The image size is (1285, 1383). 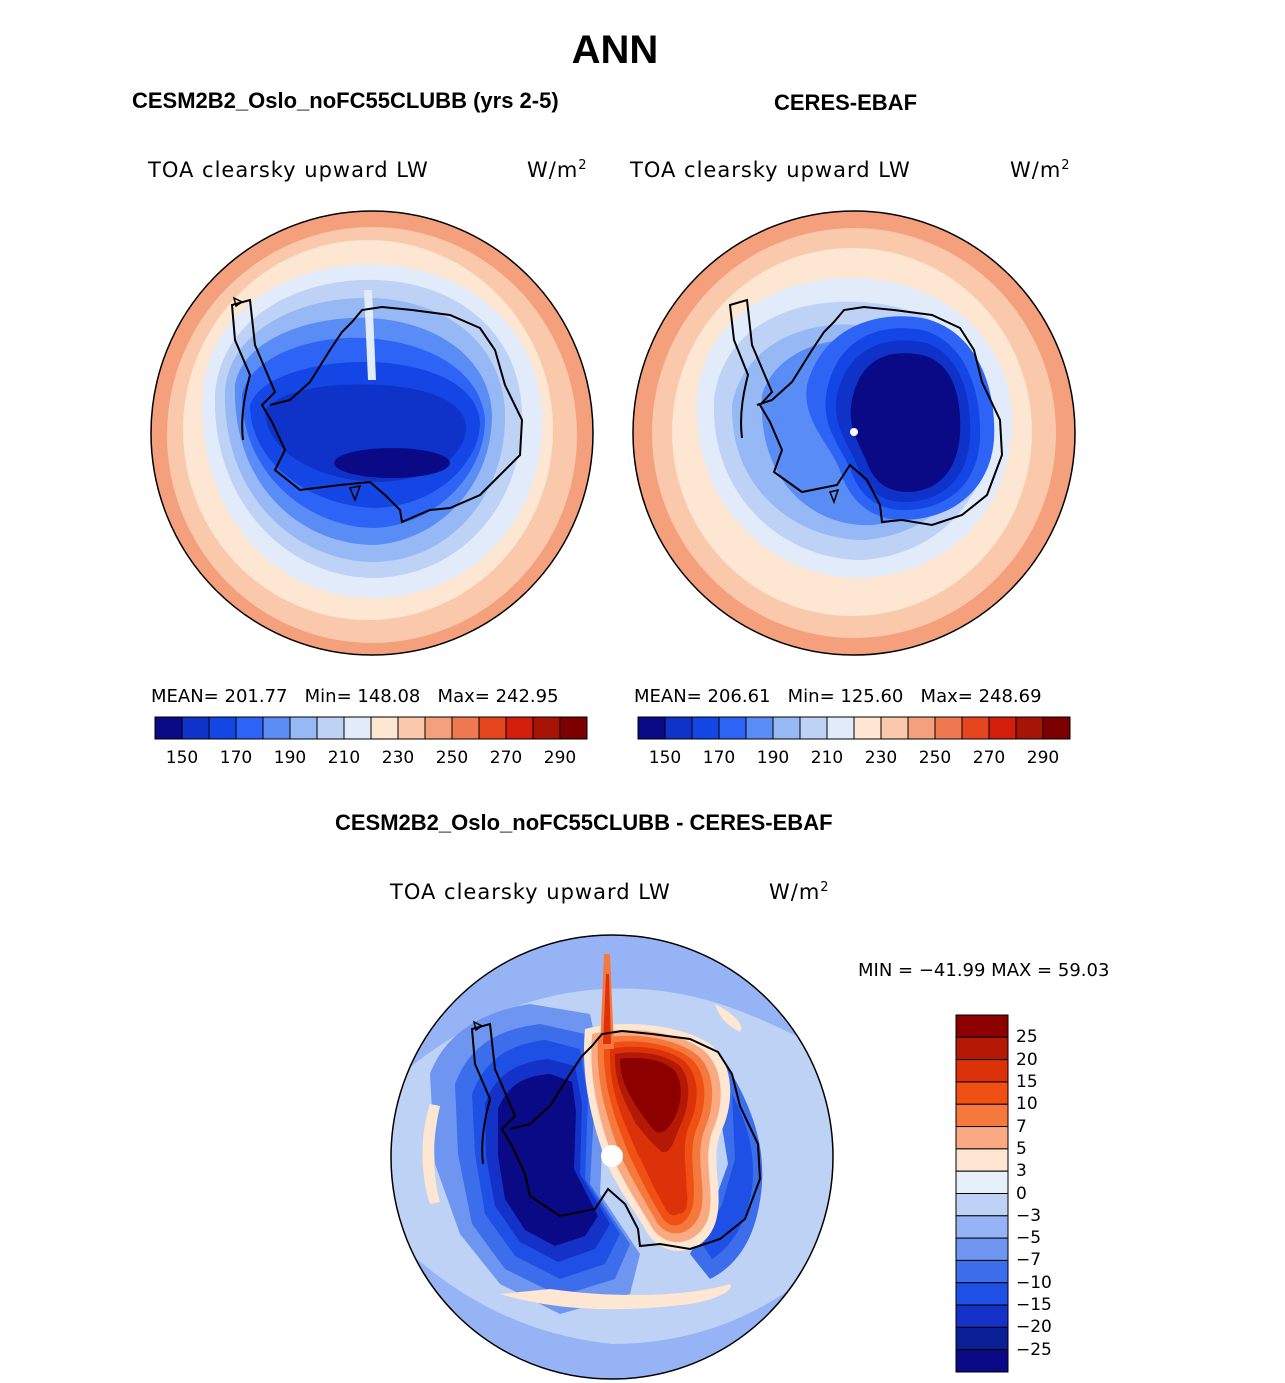 What do you see at coordinates (557, 170) in the screenshot?
I see `panel1-units: W/m2` at bounding box center [557, 170].